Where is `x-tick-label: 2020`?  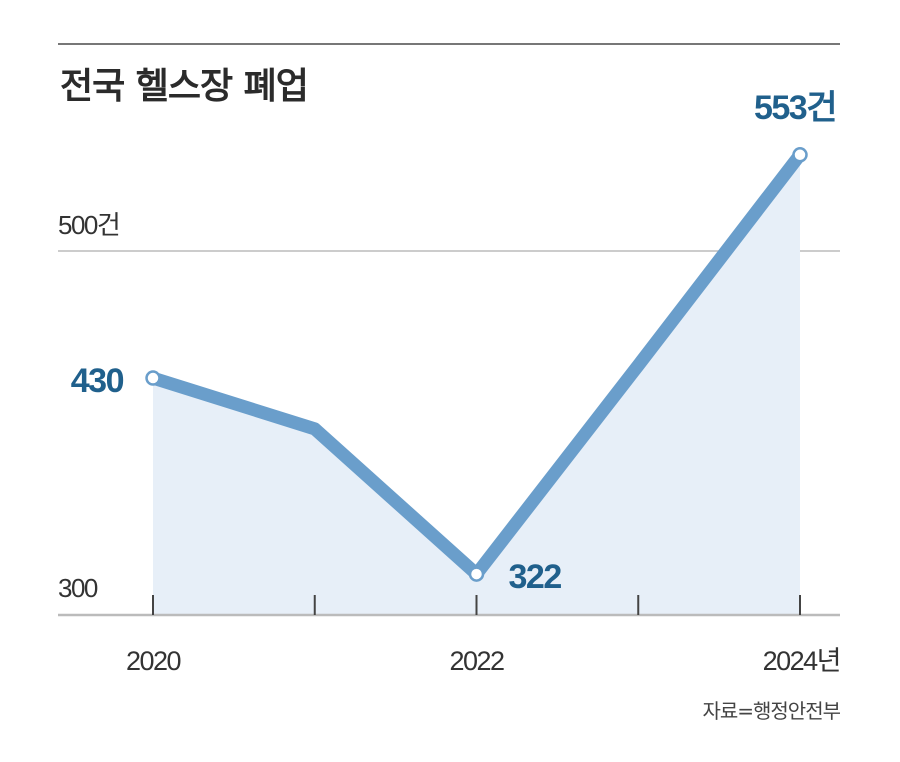 x-tick-label: 2020 is located at coordinates (153, 661).